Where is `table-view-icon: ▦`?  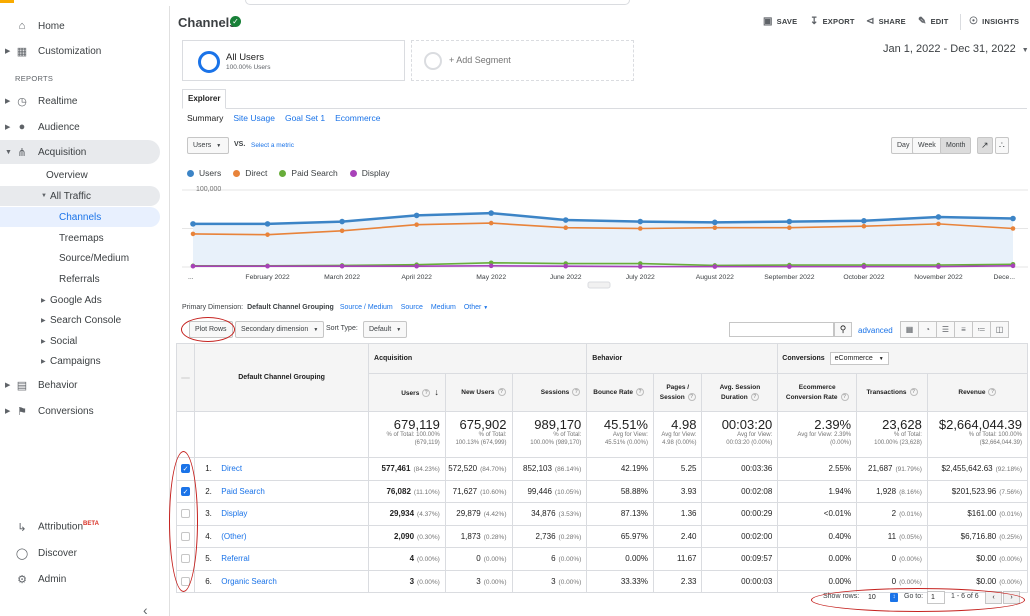
table-view-icon: ▦ is located at coordinates (909, 329).